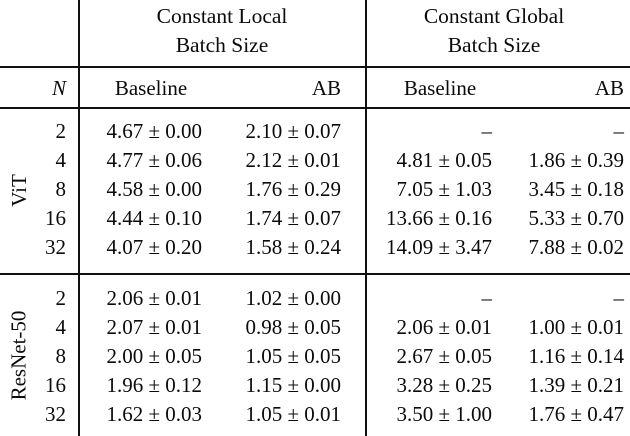 The width and height of the screenshot is (630, 436). I want to click on table-row: 2 2.06 ± 0.01 1.02 ± 0.00 – –, so click(315, 298).